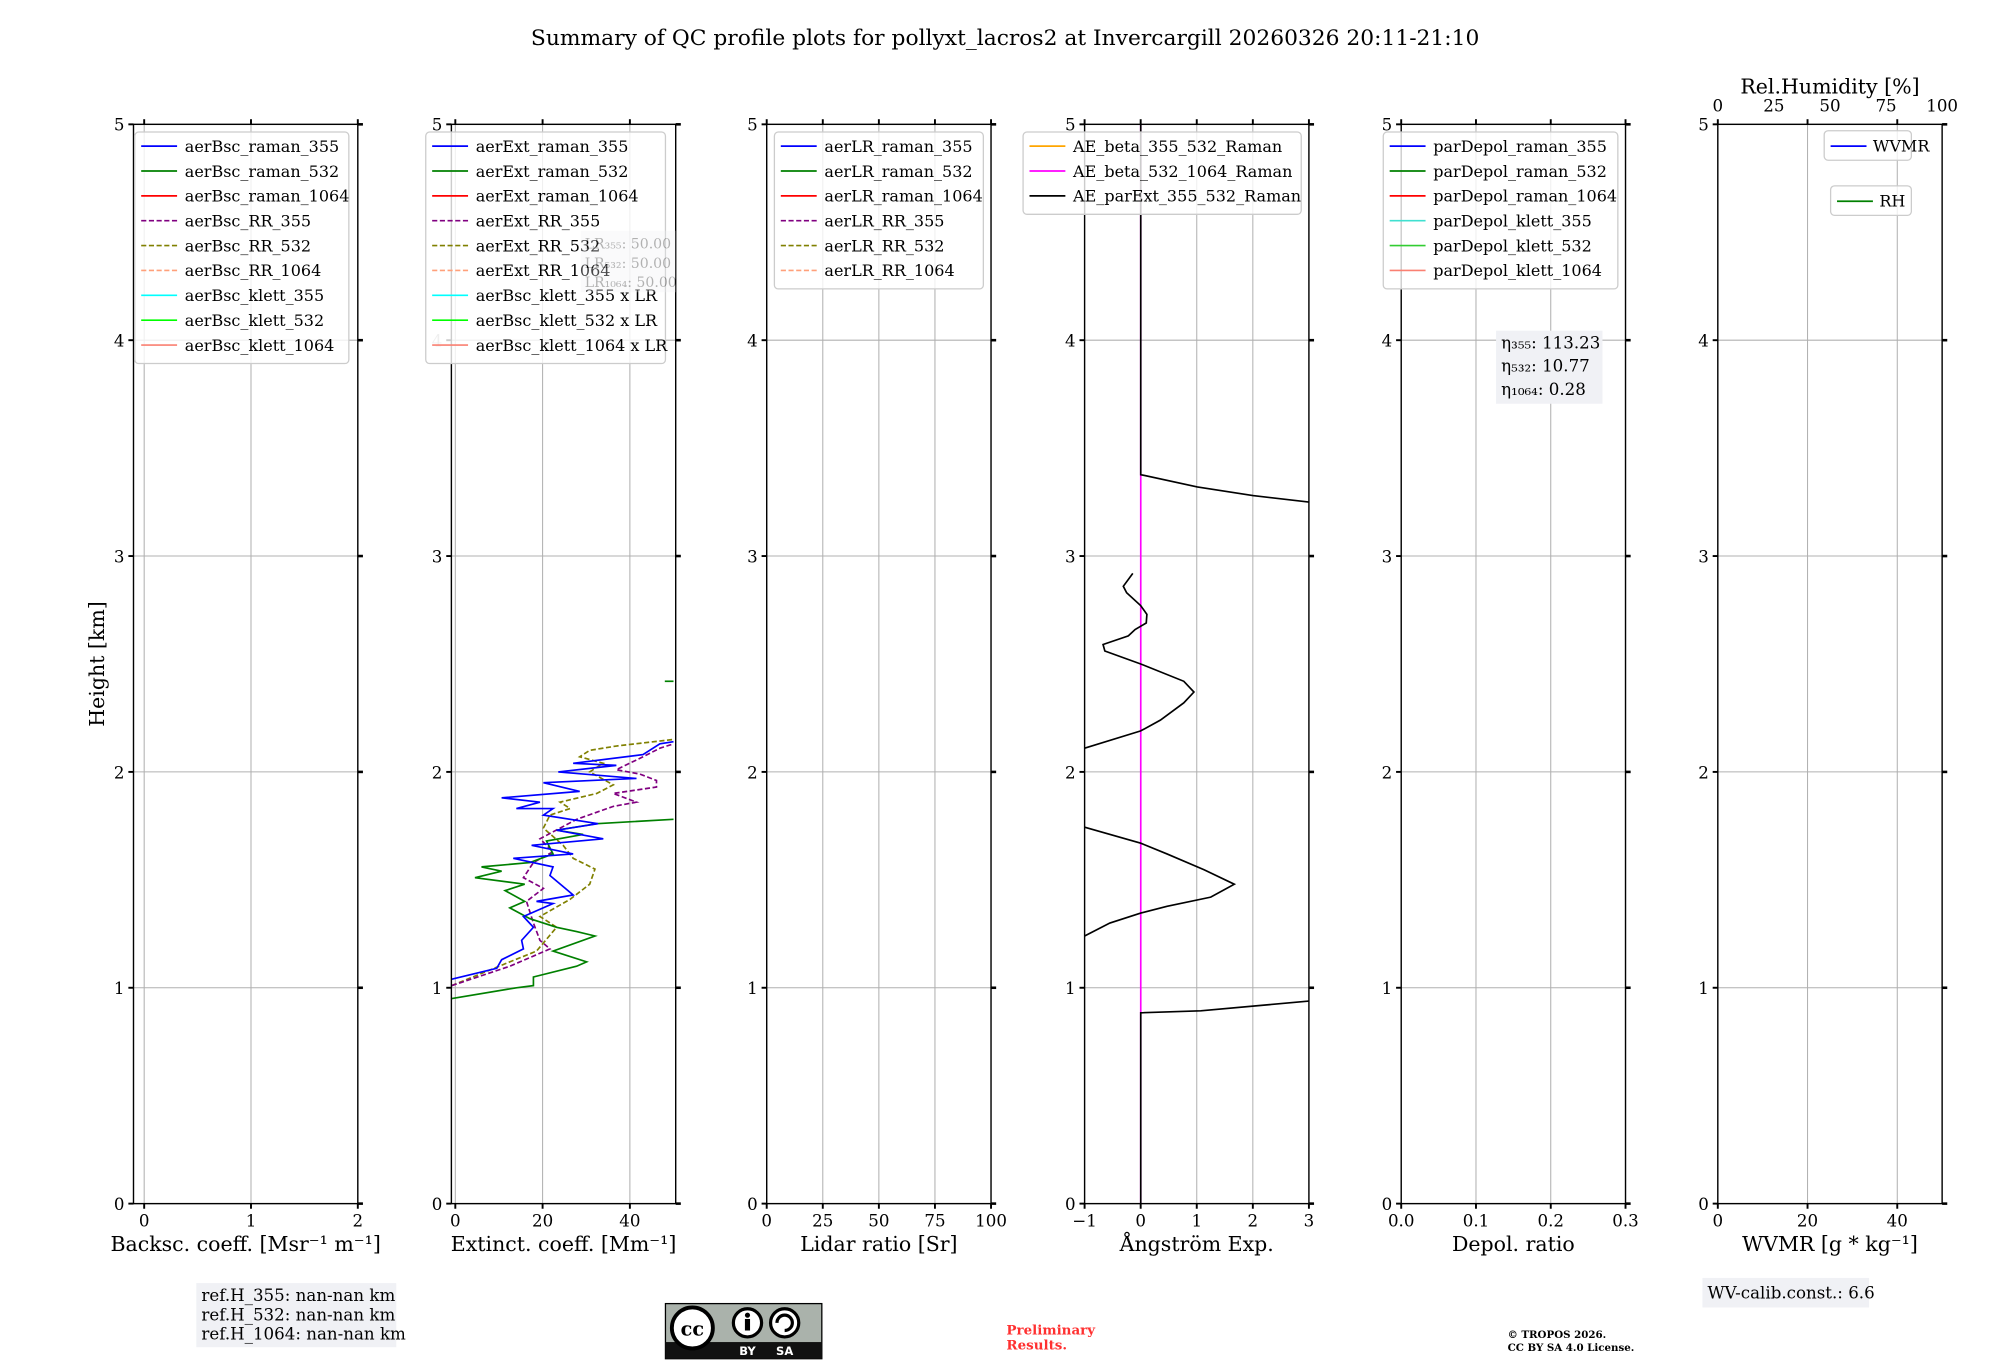  Describe the element at coordinates (1512, 245) in the screenshot. I see `legend-label: parDepol_klett_532` at that location.